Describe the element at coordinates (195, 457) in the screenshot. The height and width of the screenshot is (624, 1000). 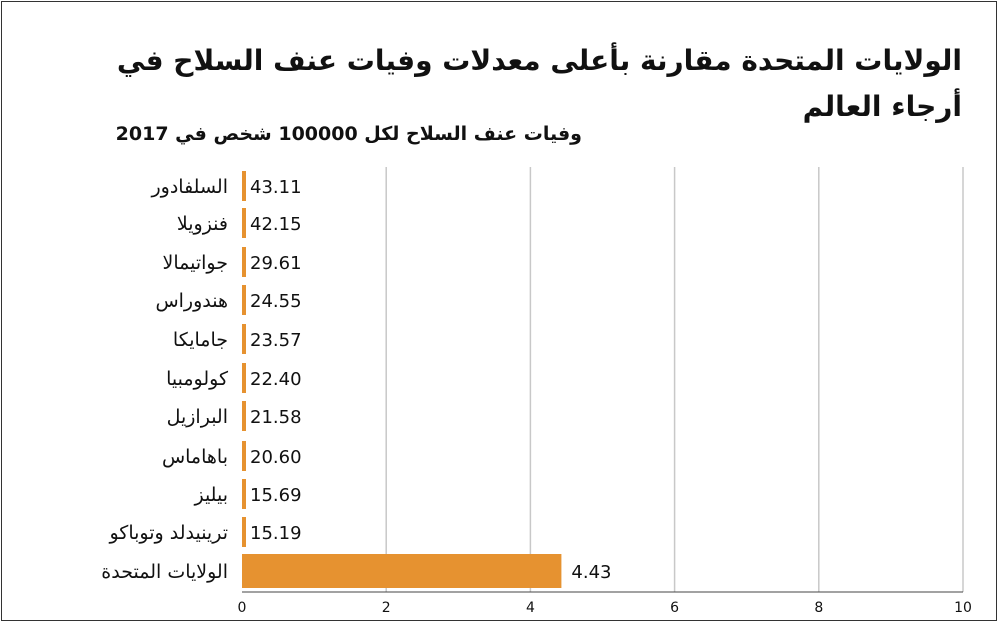
I see `category-label: باهاماس` at that location.